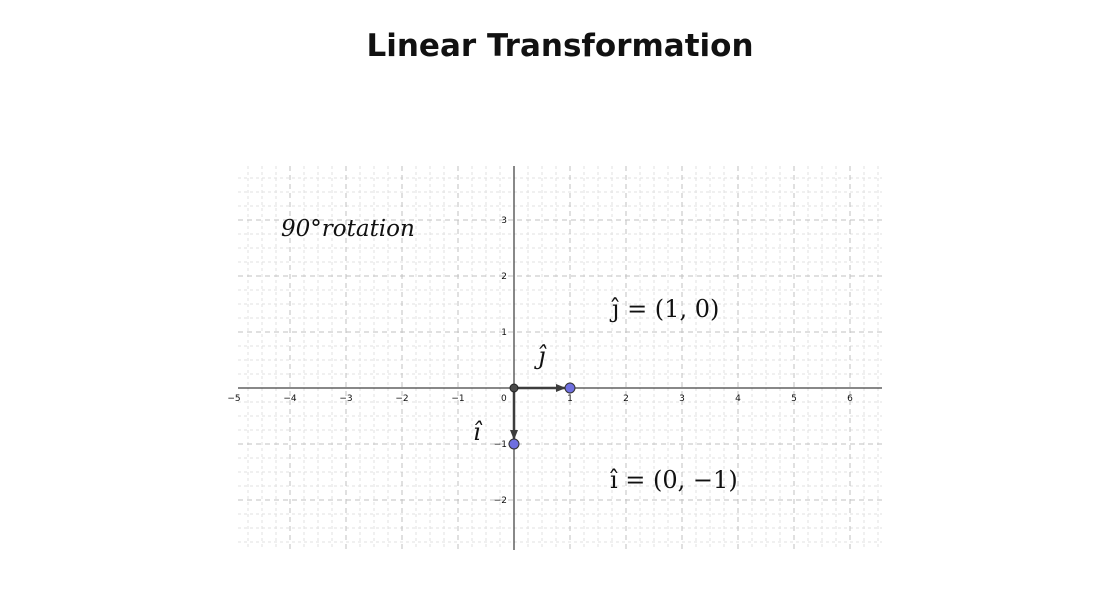 This screenshot has width=1120, height=597. I want to click on y-tick-label: 3, so click(504, 221).